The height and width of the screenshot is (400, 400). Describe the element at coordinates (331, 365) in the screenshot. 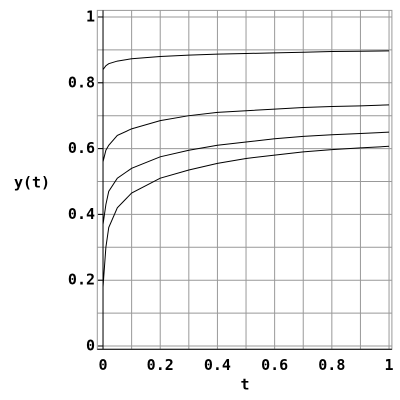

I see `x-tick-label: 0.8` at that location.